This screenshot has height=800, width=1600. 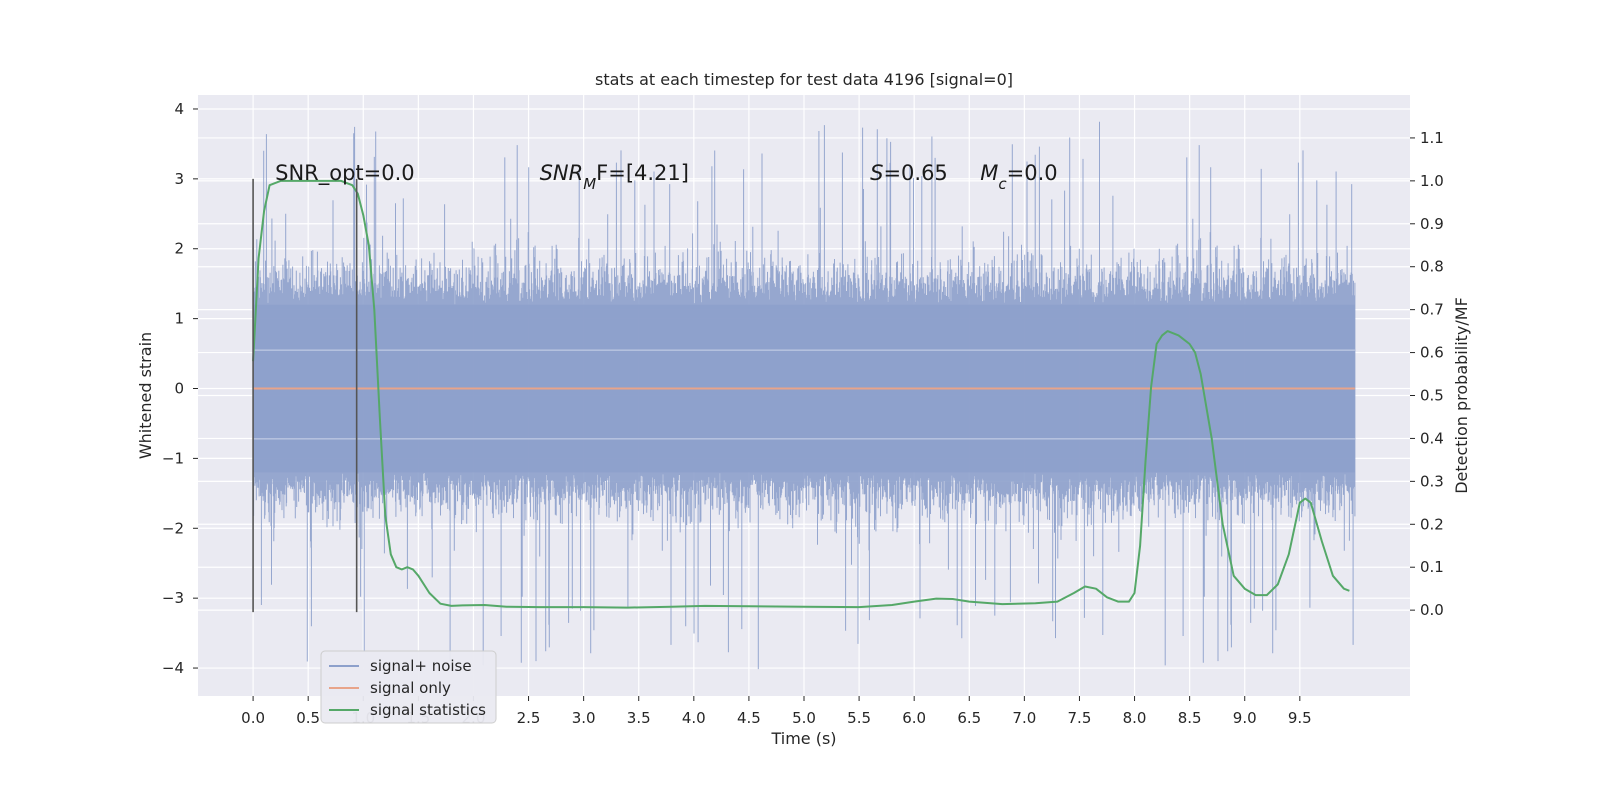 I want to click on x-tick-label: 9.0, so click(x=1245, y=718).